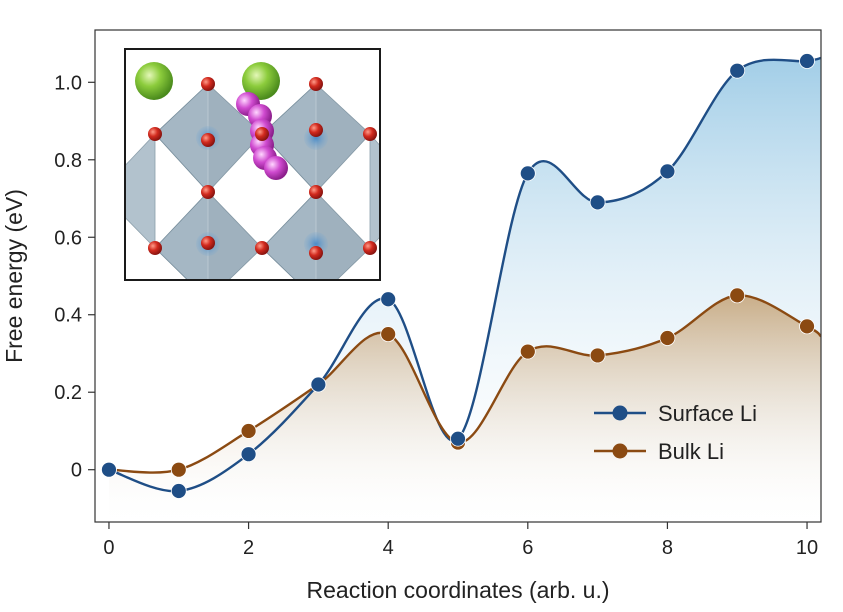  I want to click on x-tick-label: 6, so click(527, 548).